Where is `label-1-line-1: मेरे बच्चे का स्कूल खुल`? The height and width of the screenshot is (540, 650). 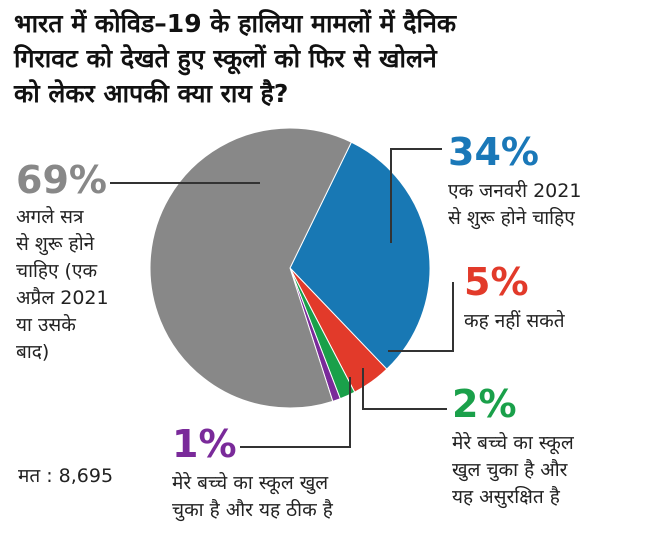
label-1-line-1: मेरे बच्चे का स्कूल खुल is located at coordinates (250, 483).